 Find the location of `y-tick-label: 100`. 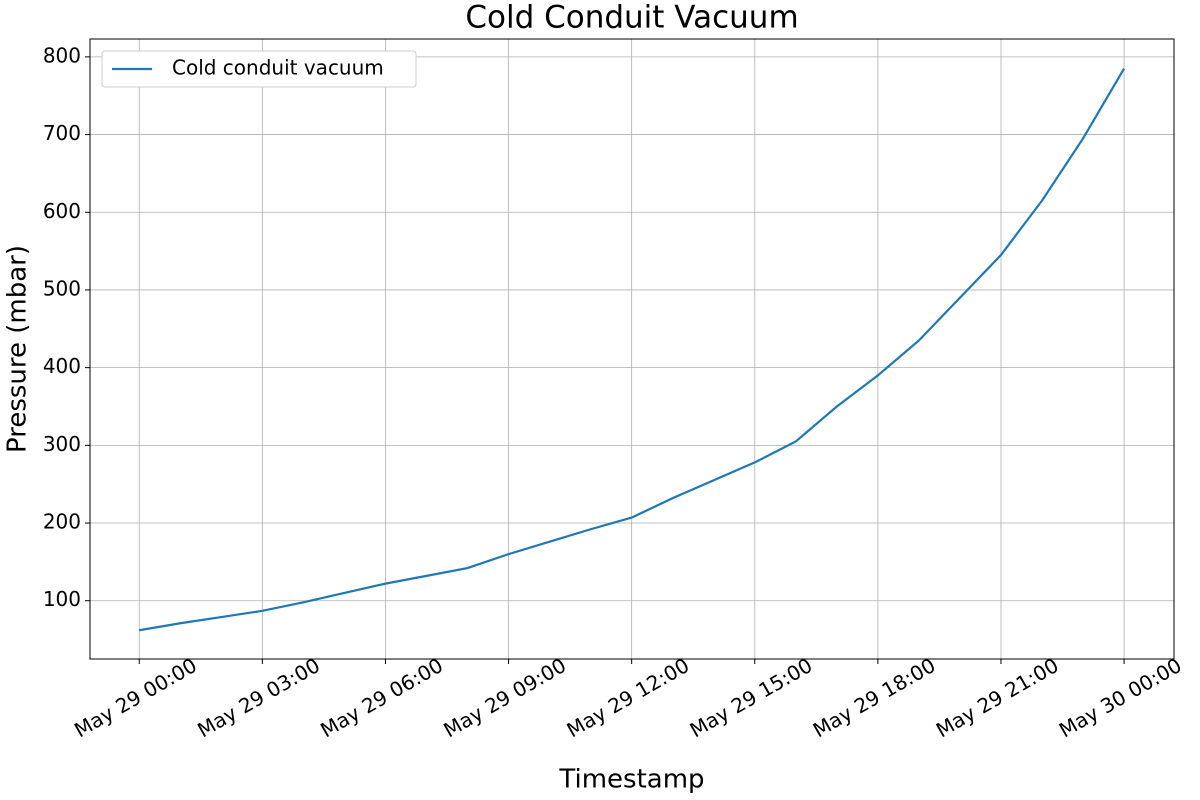

y-tick-label: 100 is located at coordinates (62, 599).